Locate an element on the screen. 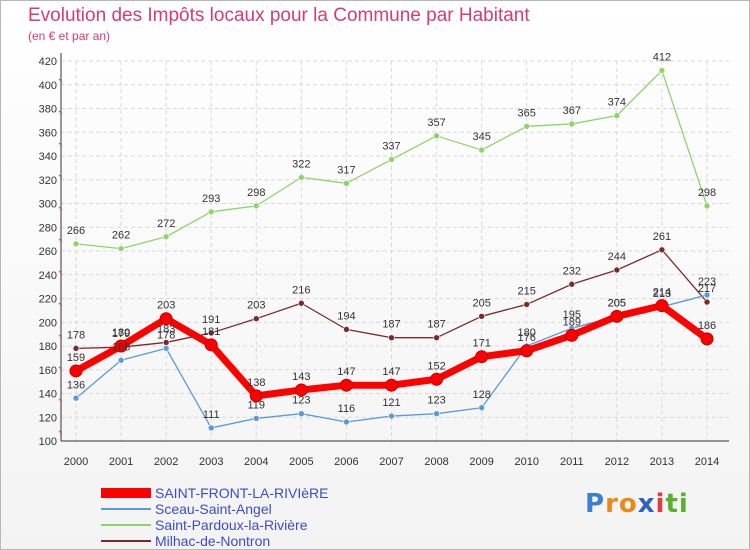 The image size is (750, 550). x-tick-label: 2009 is located at coordinates (481, 462).